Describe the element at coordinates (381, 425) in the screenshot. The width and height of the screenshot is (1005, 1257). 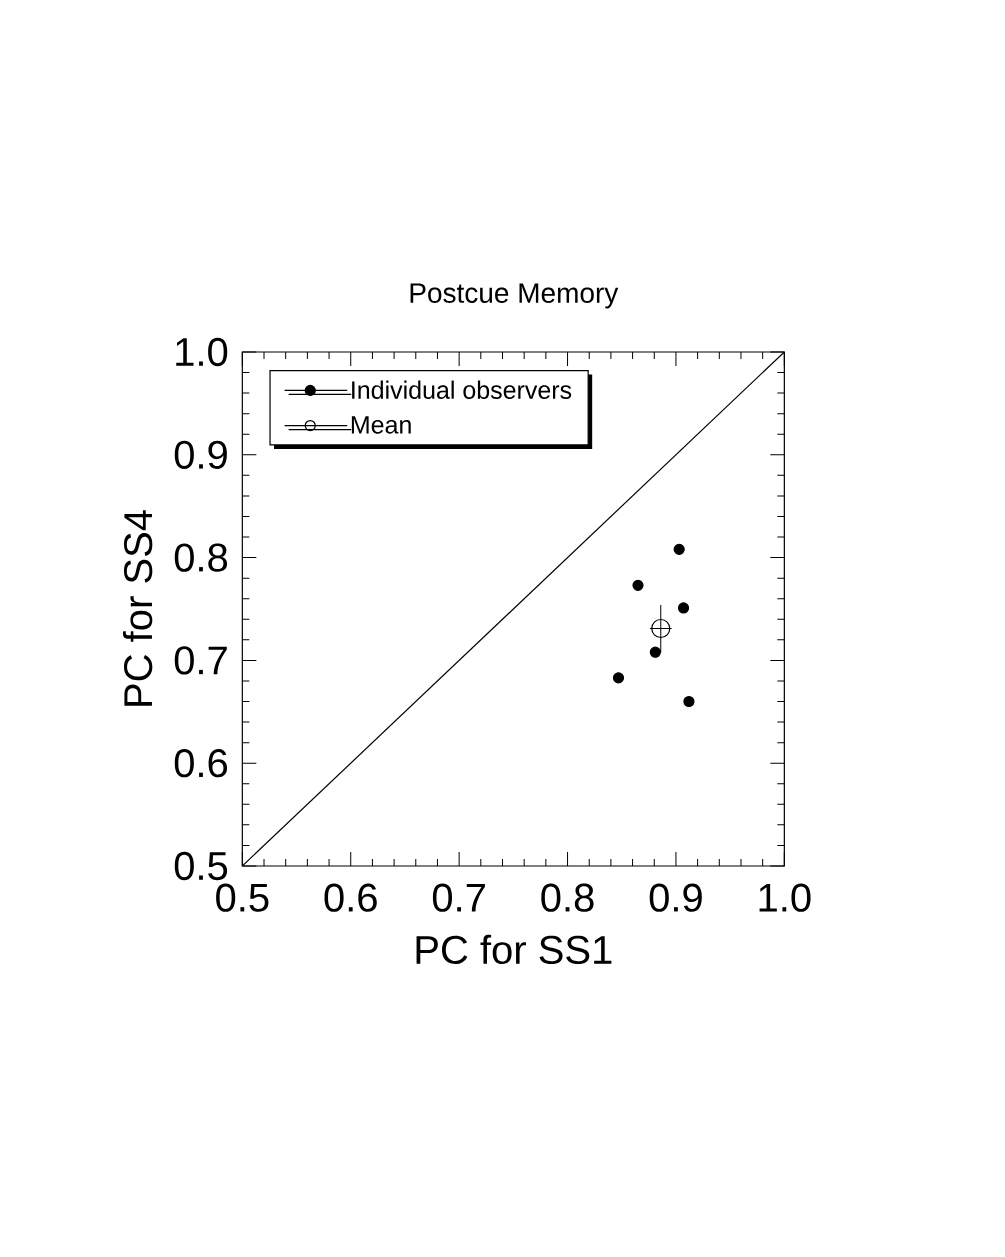
I see `legend-label: Mean` at that location.